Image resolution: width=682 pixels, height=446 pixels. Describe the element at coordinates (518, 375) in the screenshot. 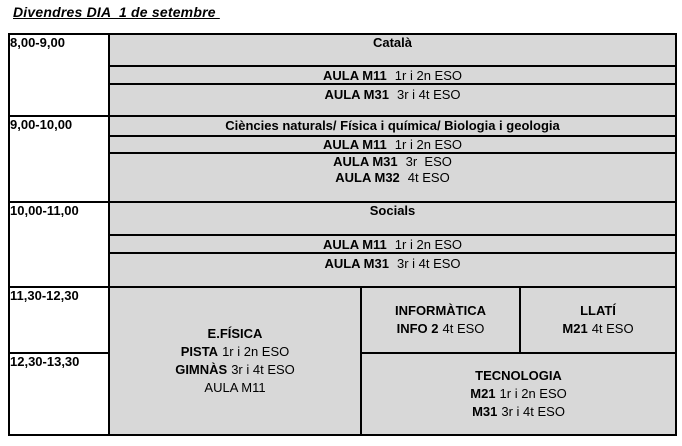

I see `subject-tecnologia: TECNOLOGIA` at that location.